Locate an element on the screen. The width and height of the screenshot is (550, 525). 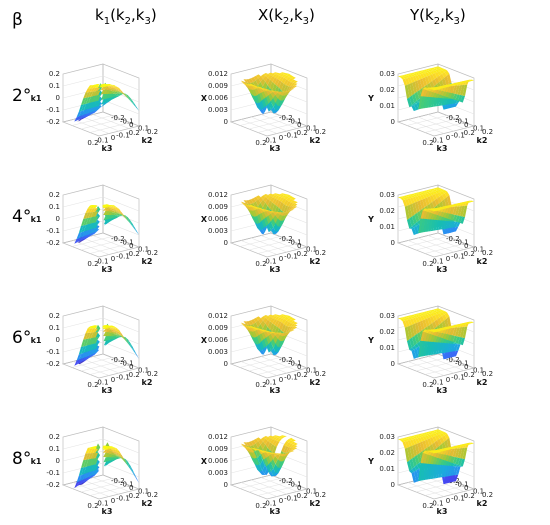
k2-tick-label: -0.1 is located at coordinates (295, 122).